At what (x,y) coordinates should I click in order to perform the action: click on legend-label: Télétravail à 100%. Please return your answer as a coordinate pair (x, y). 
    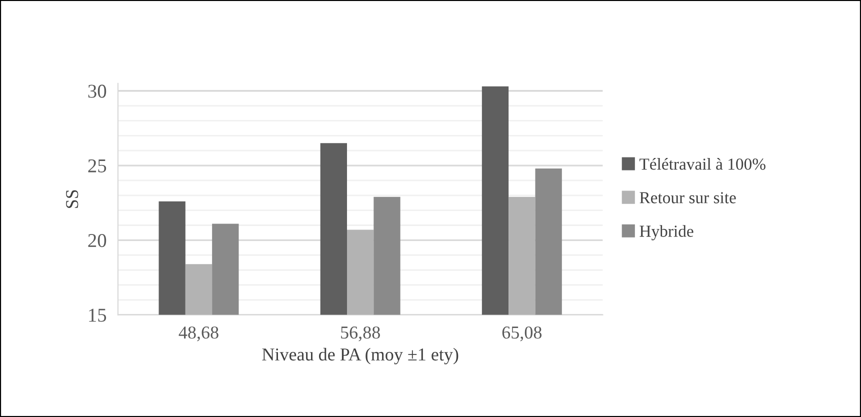
    Looking at the image, I should click on (703, 164).